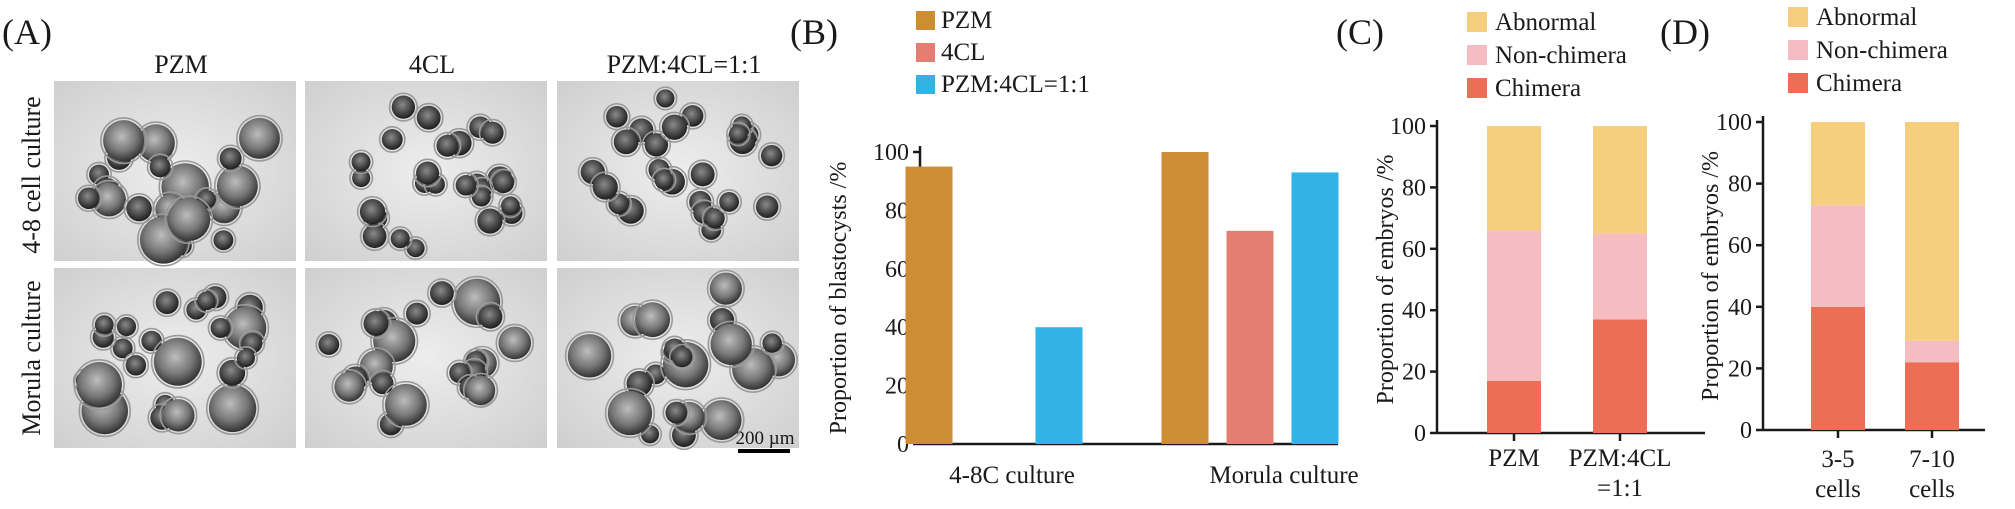  Describe the element at coordinates (1513, 458) in the screenshot. I see `x-category-label: PZM` at that location.